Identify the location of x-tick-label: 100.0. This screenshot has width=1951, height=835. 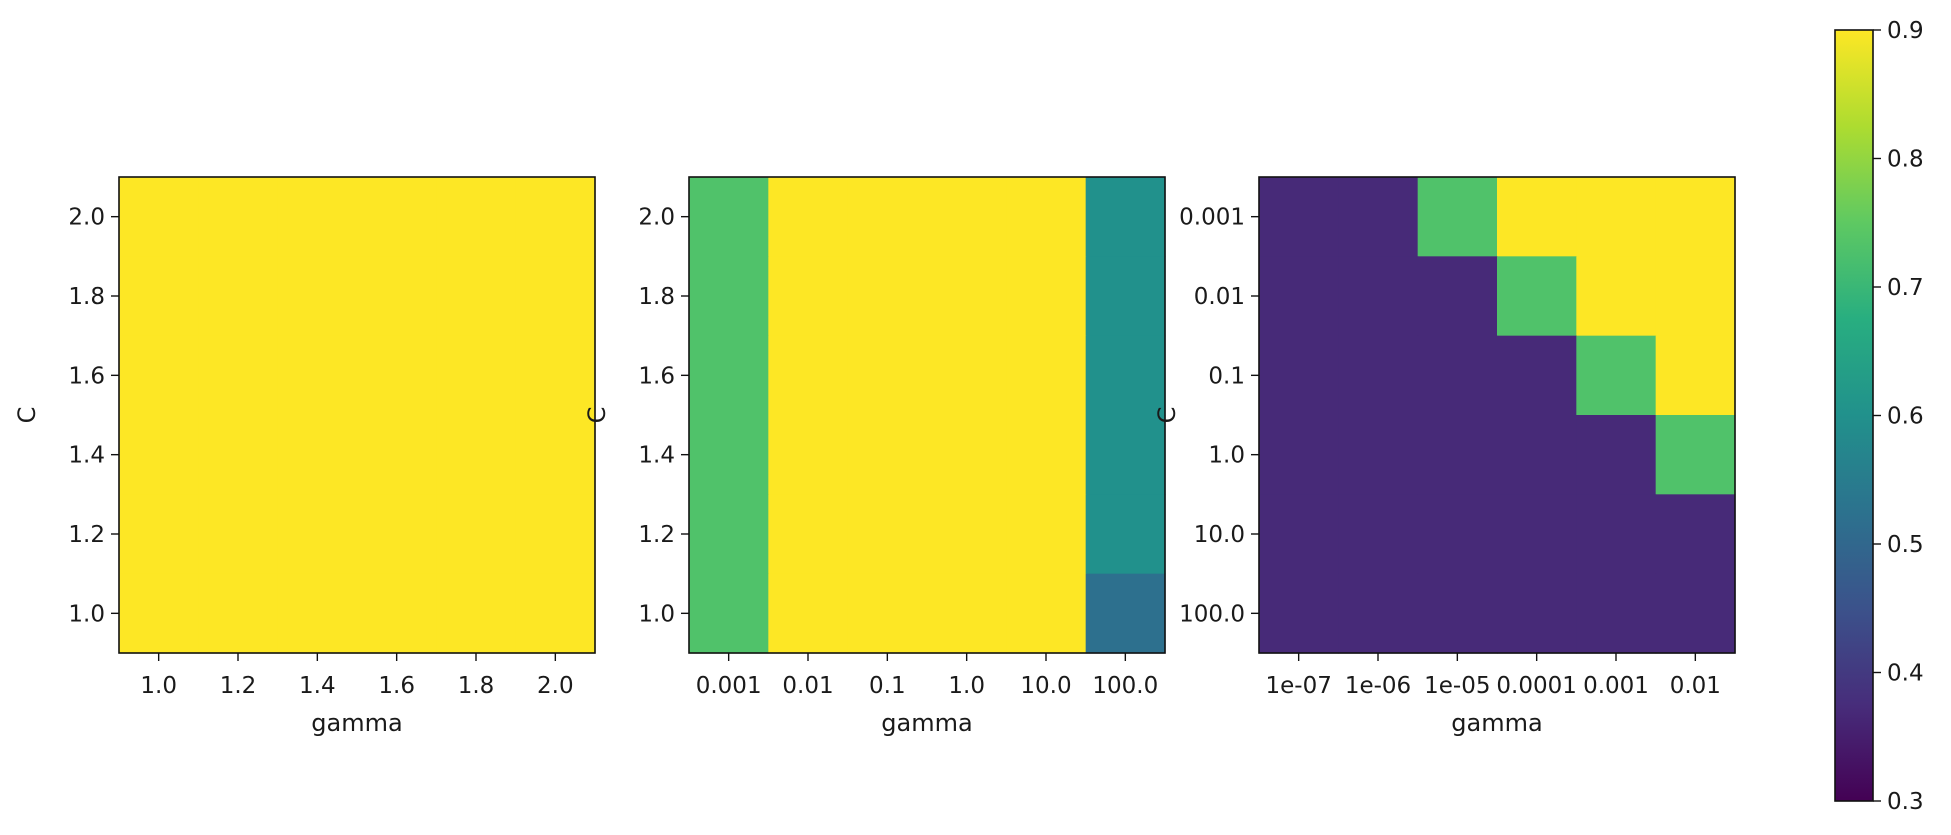
(1125, 686).